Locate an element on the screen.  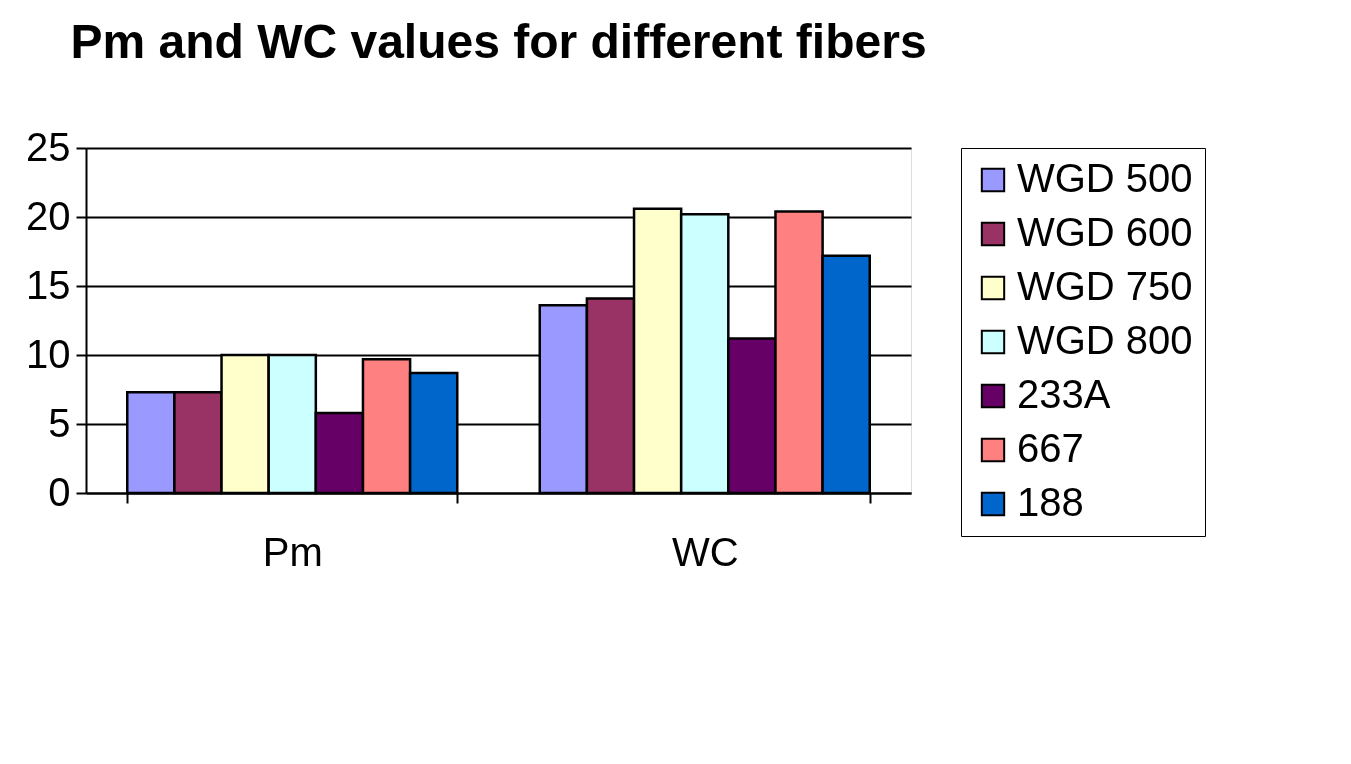
y-tick-label: 10 is located at coordinates (48, 353).